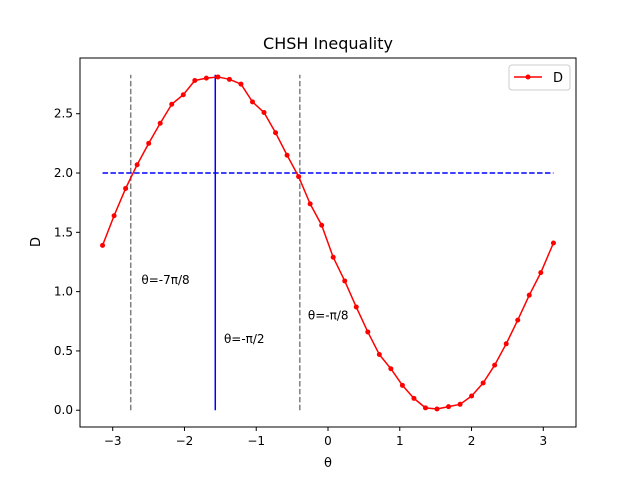 The height and width of the screenshot is (480, 640). What do you see at coordinates (400, 441) in the screenshot?
I see `x-tick-label: 1` at bounding box center [400, 441].